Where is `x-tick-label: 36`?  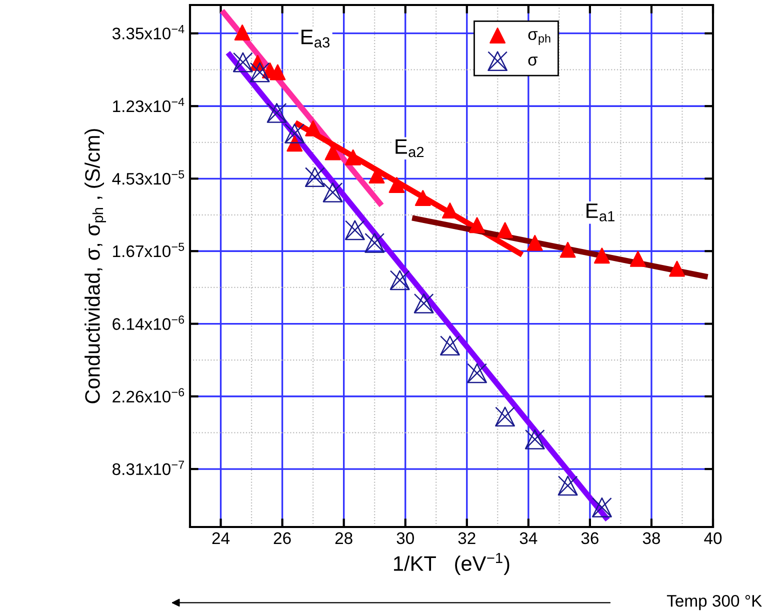 x-tick-label: 36 is located at coordinates (589, 538).